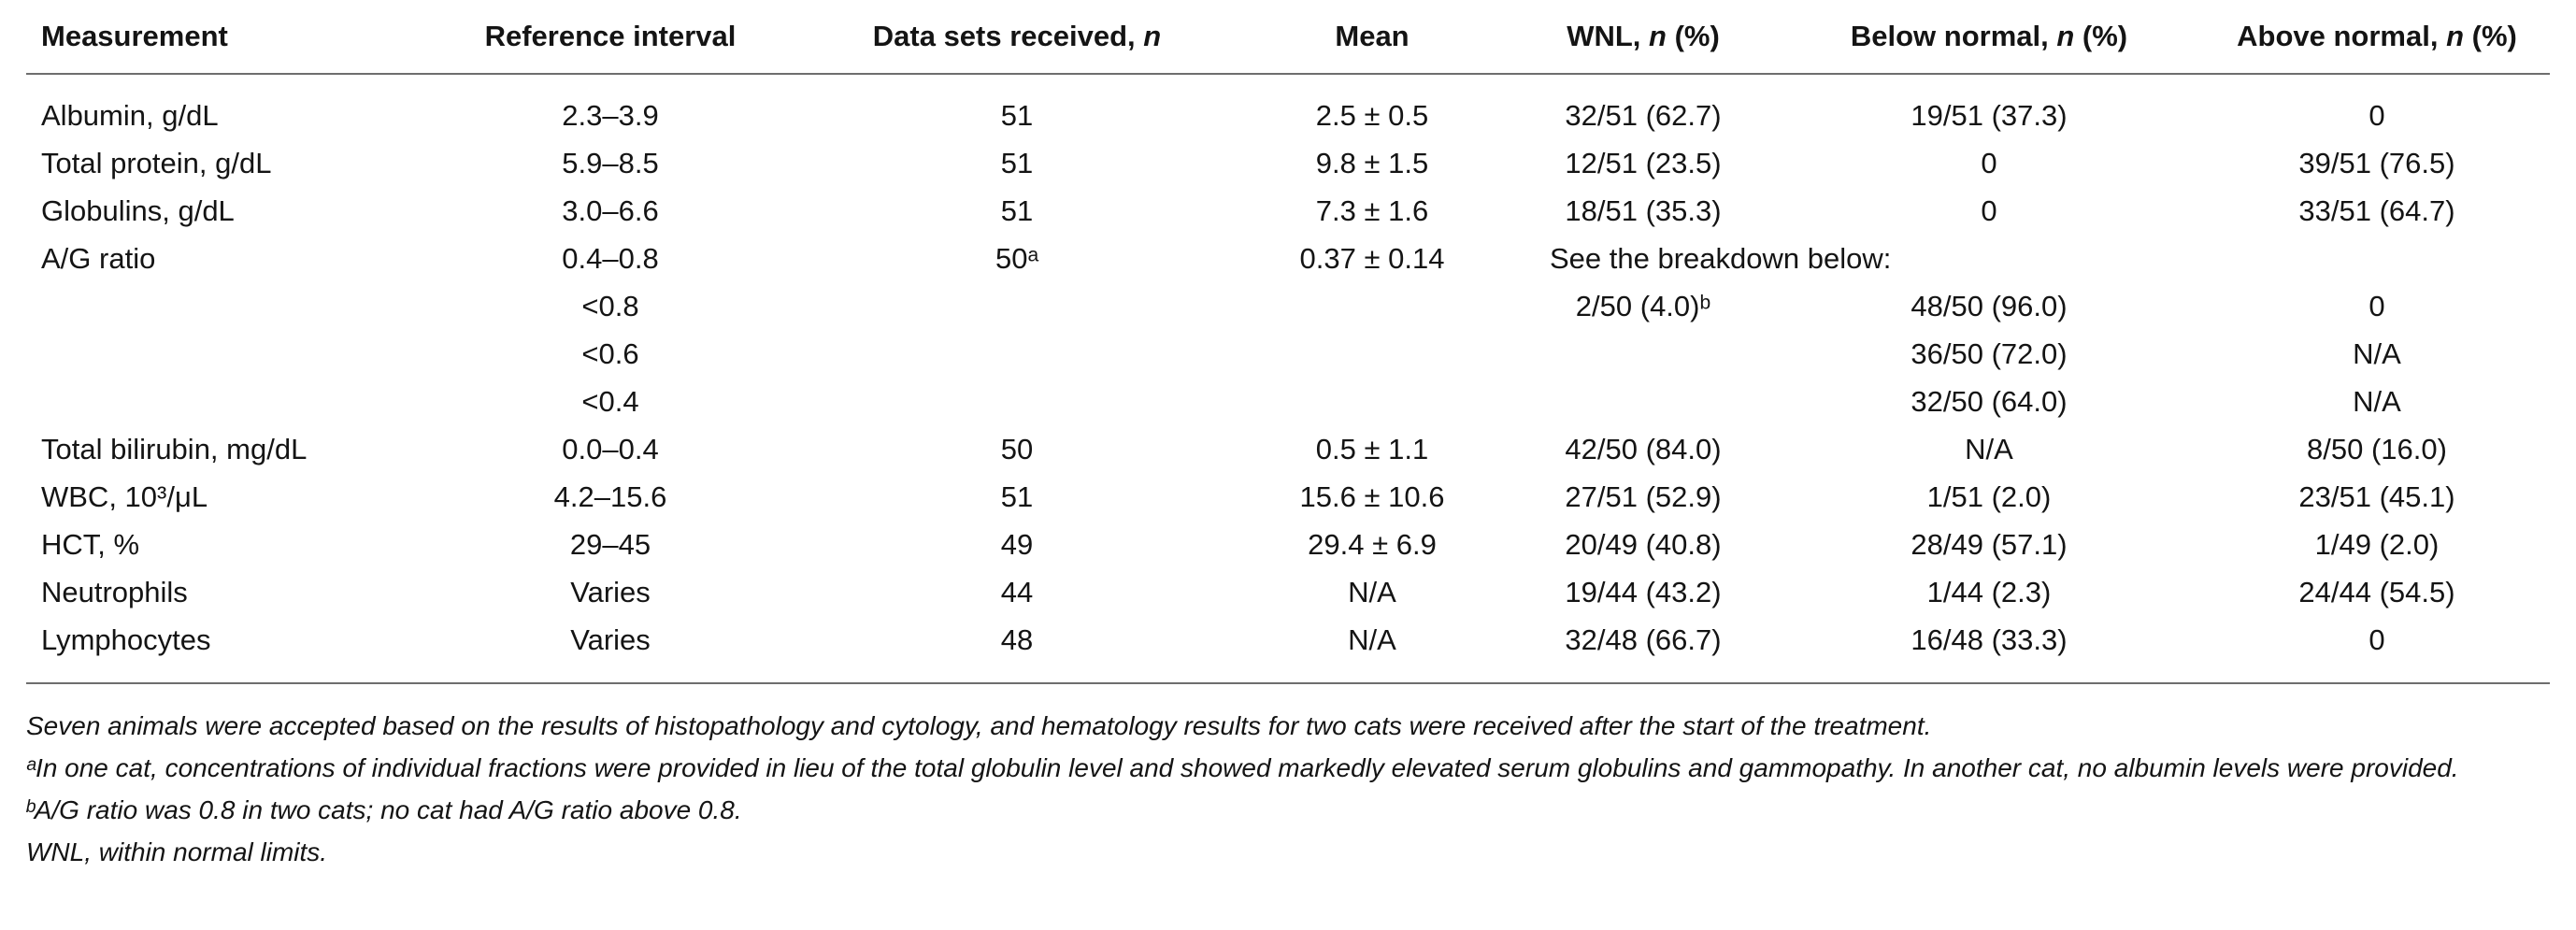  What do you see at coordinates (2376, 210) in the screenshot?
I see `cell-above-normal: 33/51 (64.7)` at bounding box center [2376, 210].